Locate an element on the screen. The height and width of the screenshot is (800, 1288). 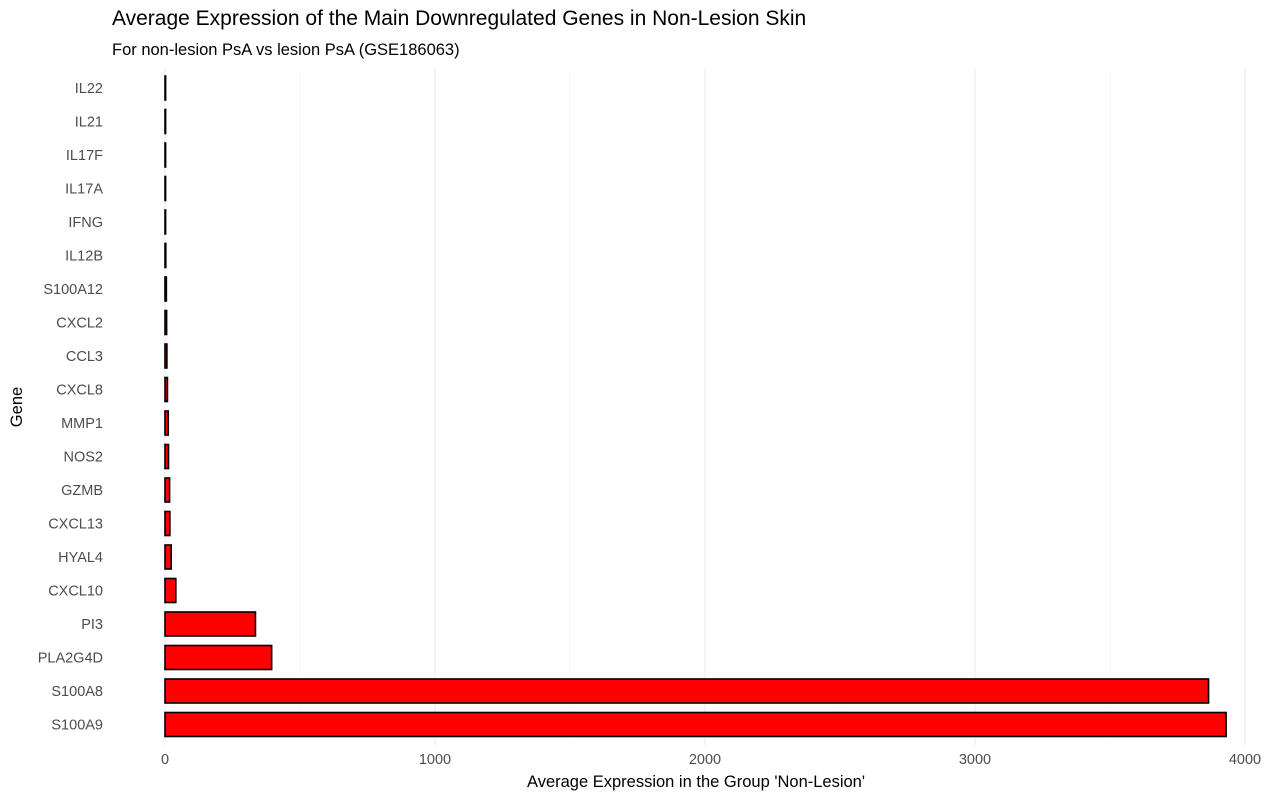
y-tick-label-s100a8: S100A8 is located at coordinates (77, 692).